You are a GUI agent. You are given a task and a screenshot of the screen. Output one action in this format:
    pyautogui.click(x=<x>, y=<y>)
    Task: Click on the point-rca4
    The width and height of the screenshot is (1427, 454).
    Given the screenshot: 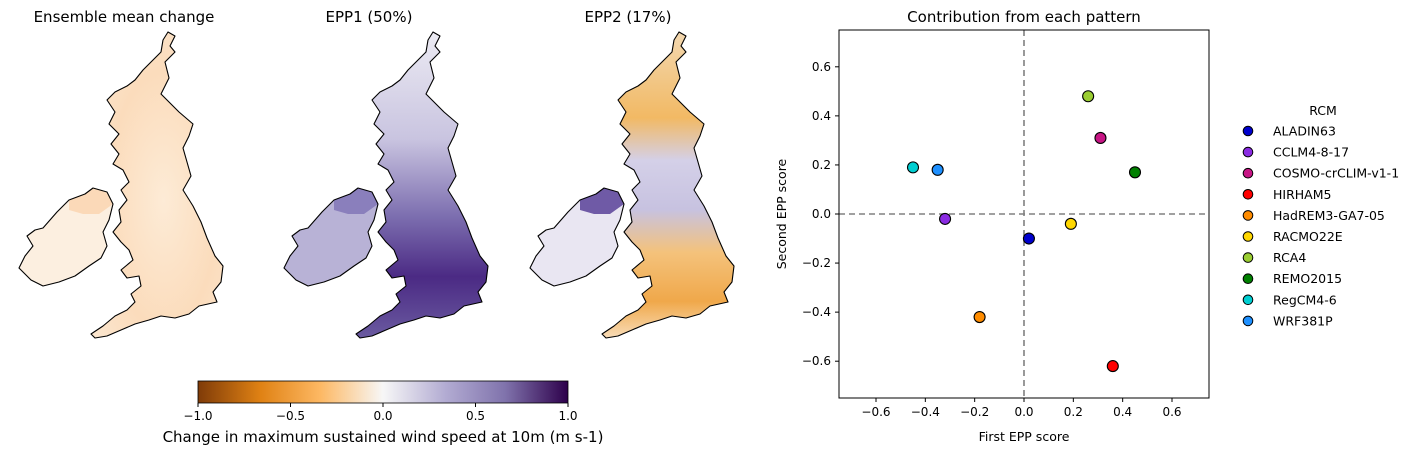 What is the action you would take?
    pyautogui.click(x=1088, y=96)
    